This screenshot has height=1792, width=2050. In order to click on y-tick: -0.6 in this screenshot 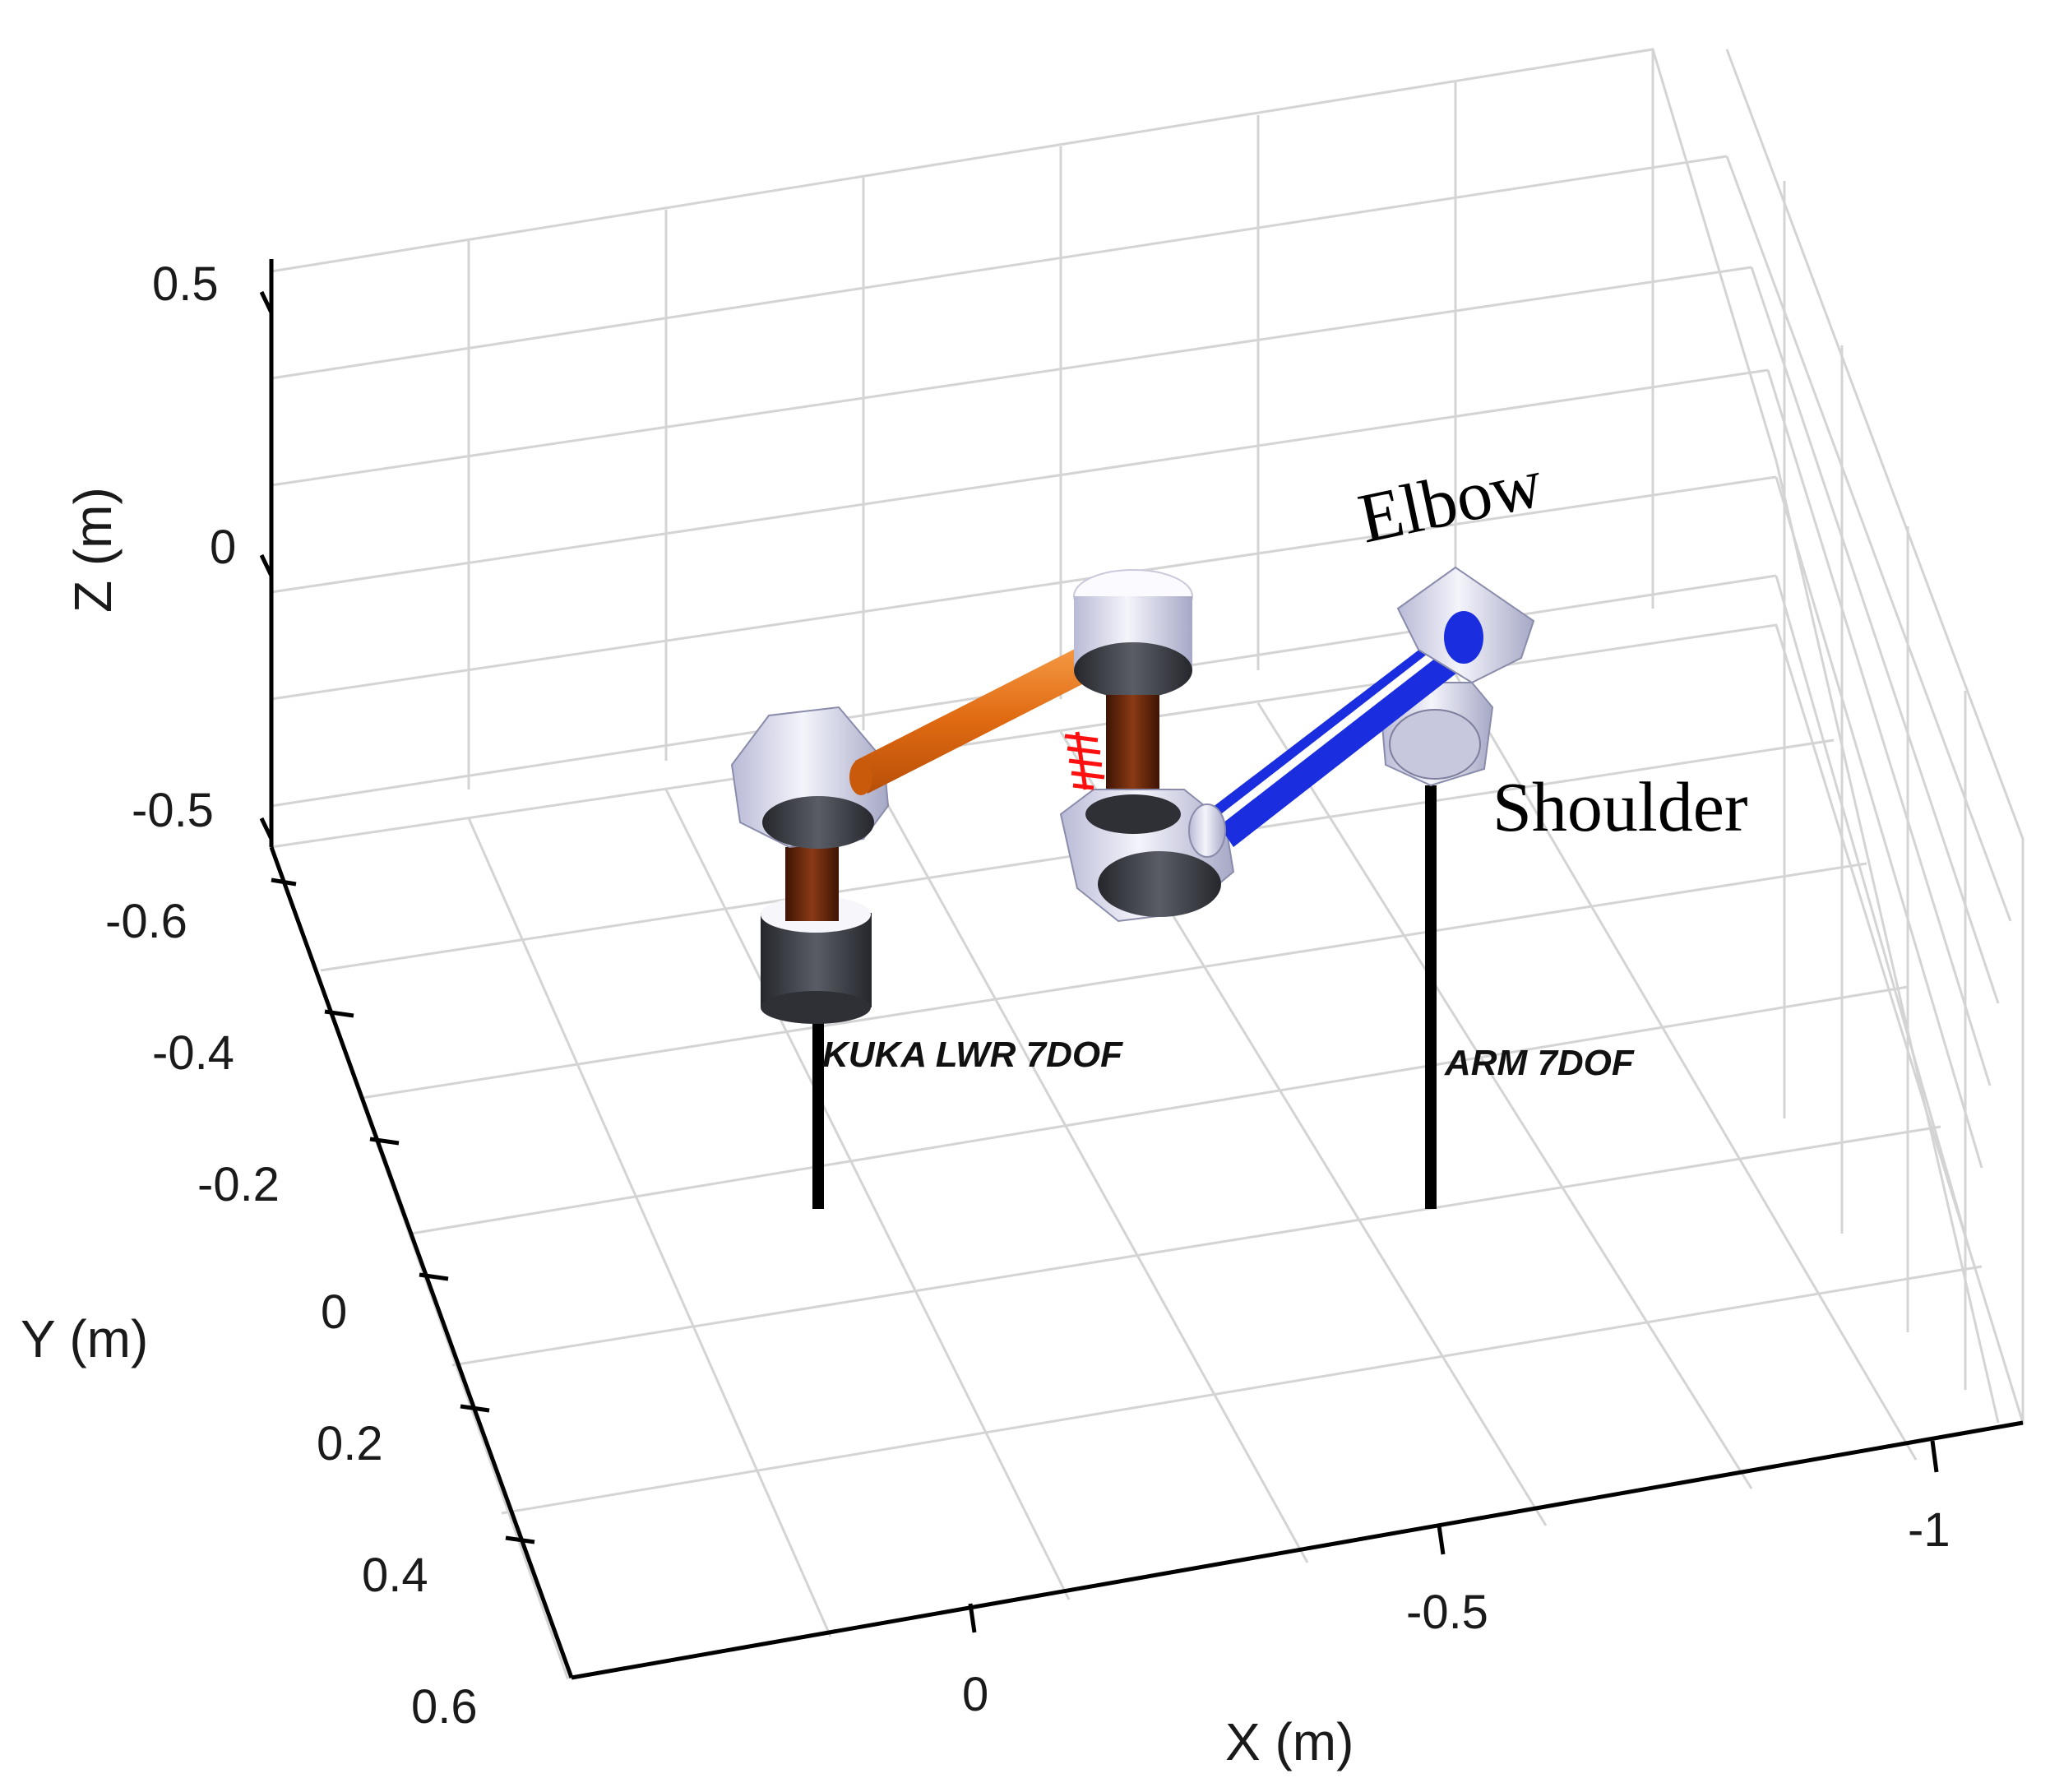, I will do `click(146, 921)`.